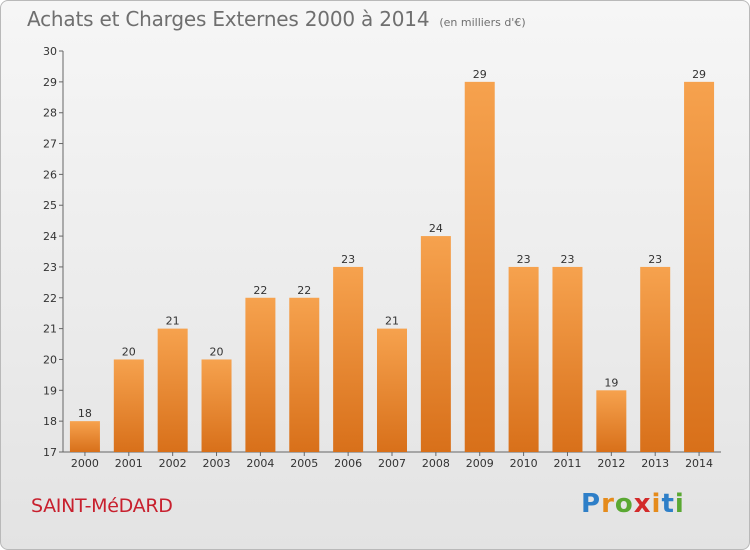  I want to click on logo-letter: o, so click(624, 504).